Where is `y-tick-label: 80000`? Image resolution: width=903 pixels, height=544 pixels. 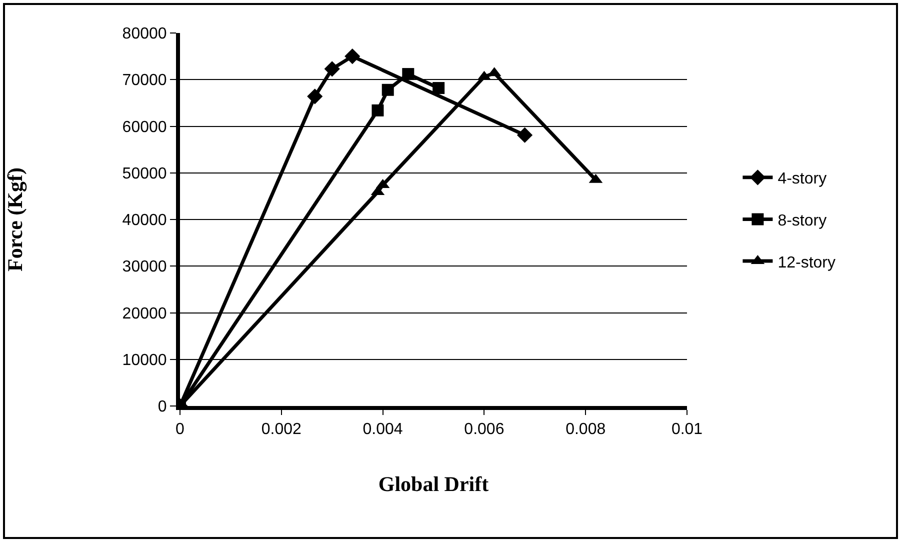
y-tick-label: 80000 is located at coordinates (144, 34).